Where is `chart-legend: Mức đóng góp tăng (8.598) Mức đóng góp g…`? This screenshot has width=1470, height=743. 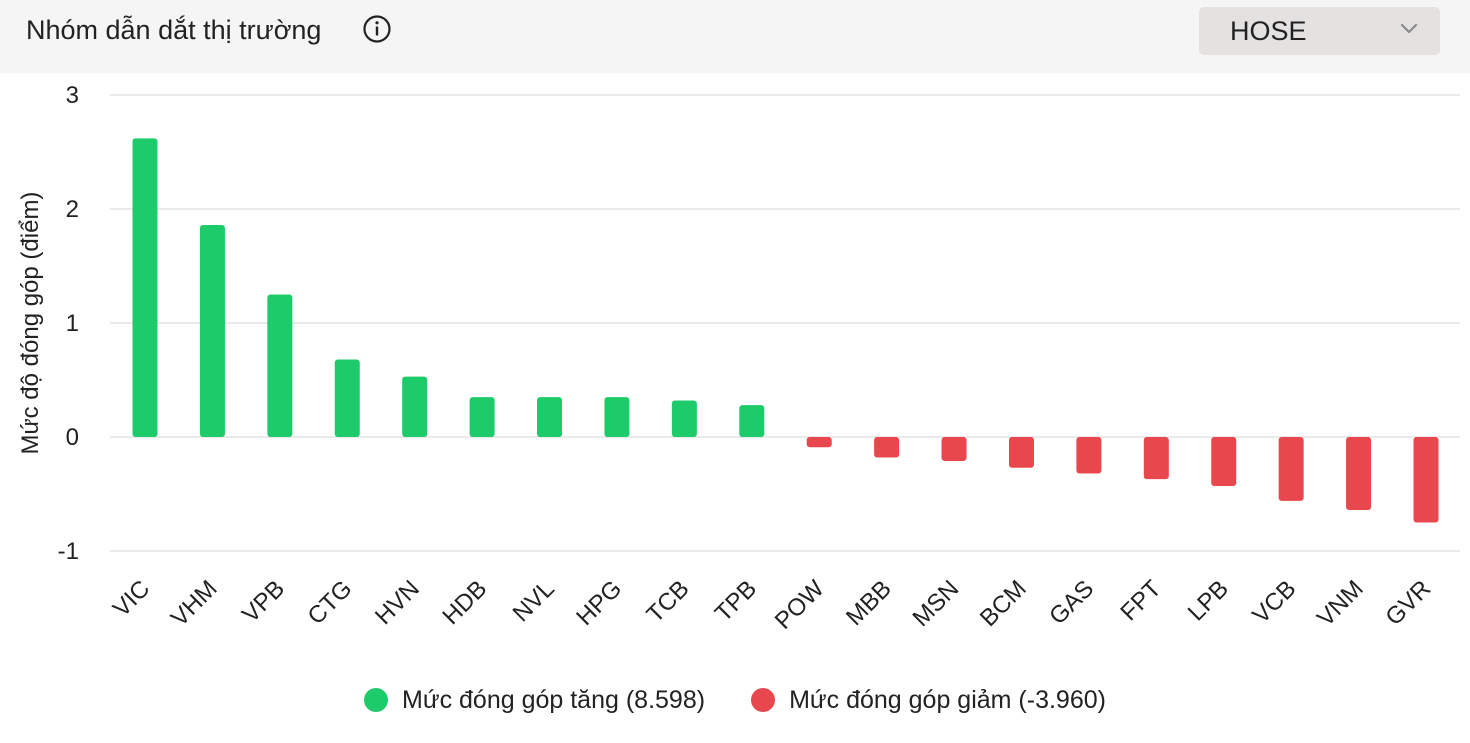
chart-legend: Mức đóng góp tăng (8.598) Mức đóng góp g… is located at coordinates (735, 700).